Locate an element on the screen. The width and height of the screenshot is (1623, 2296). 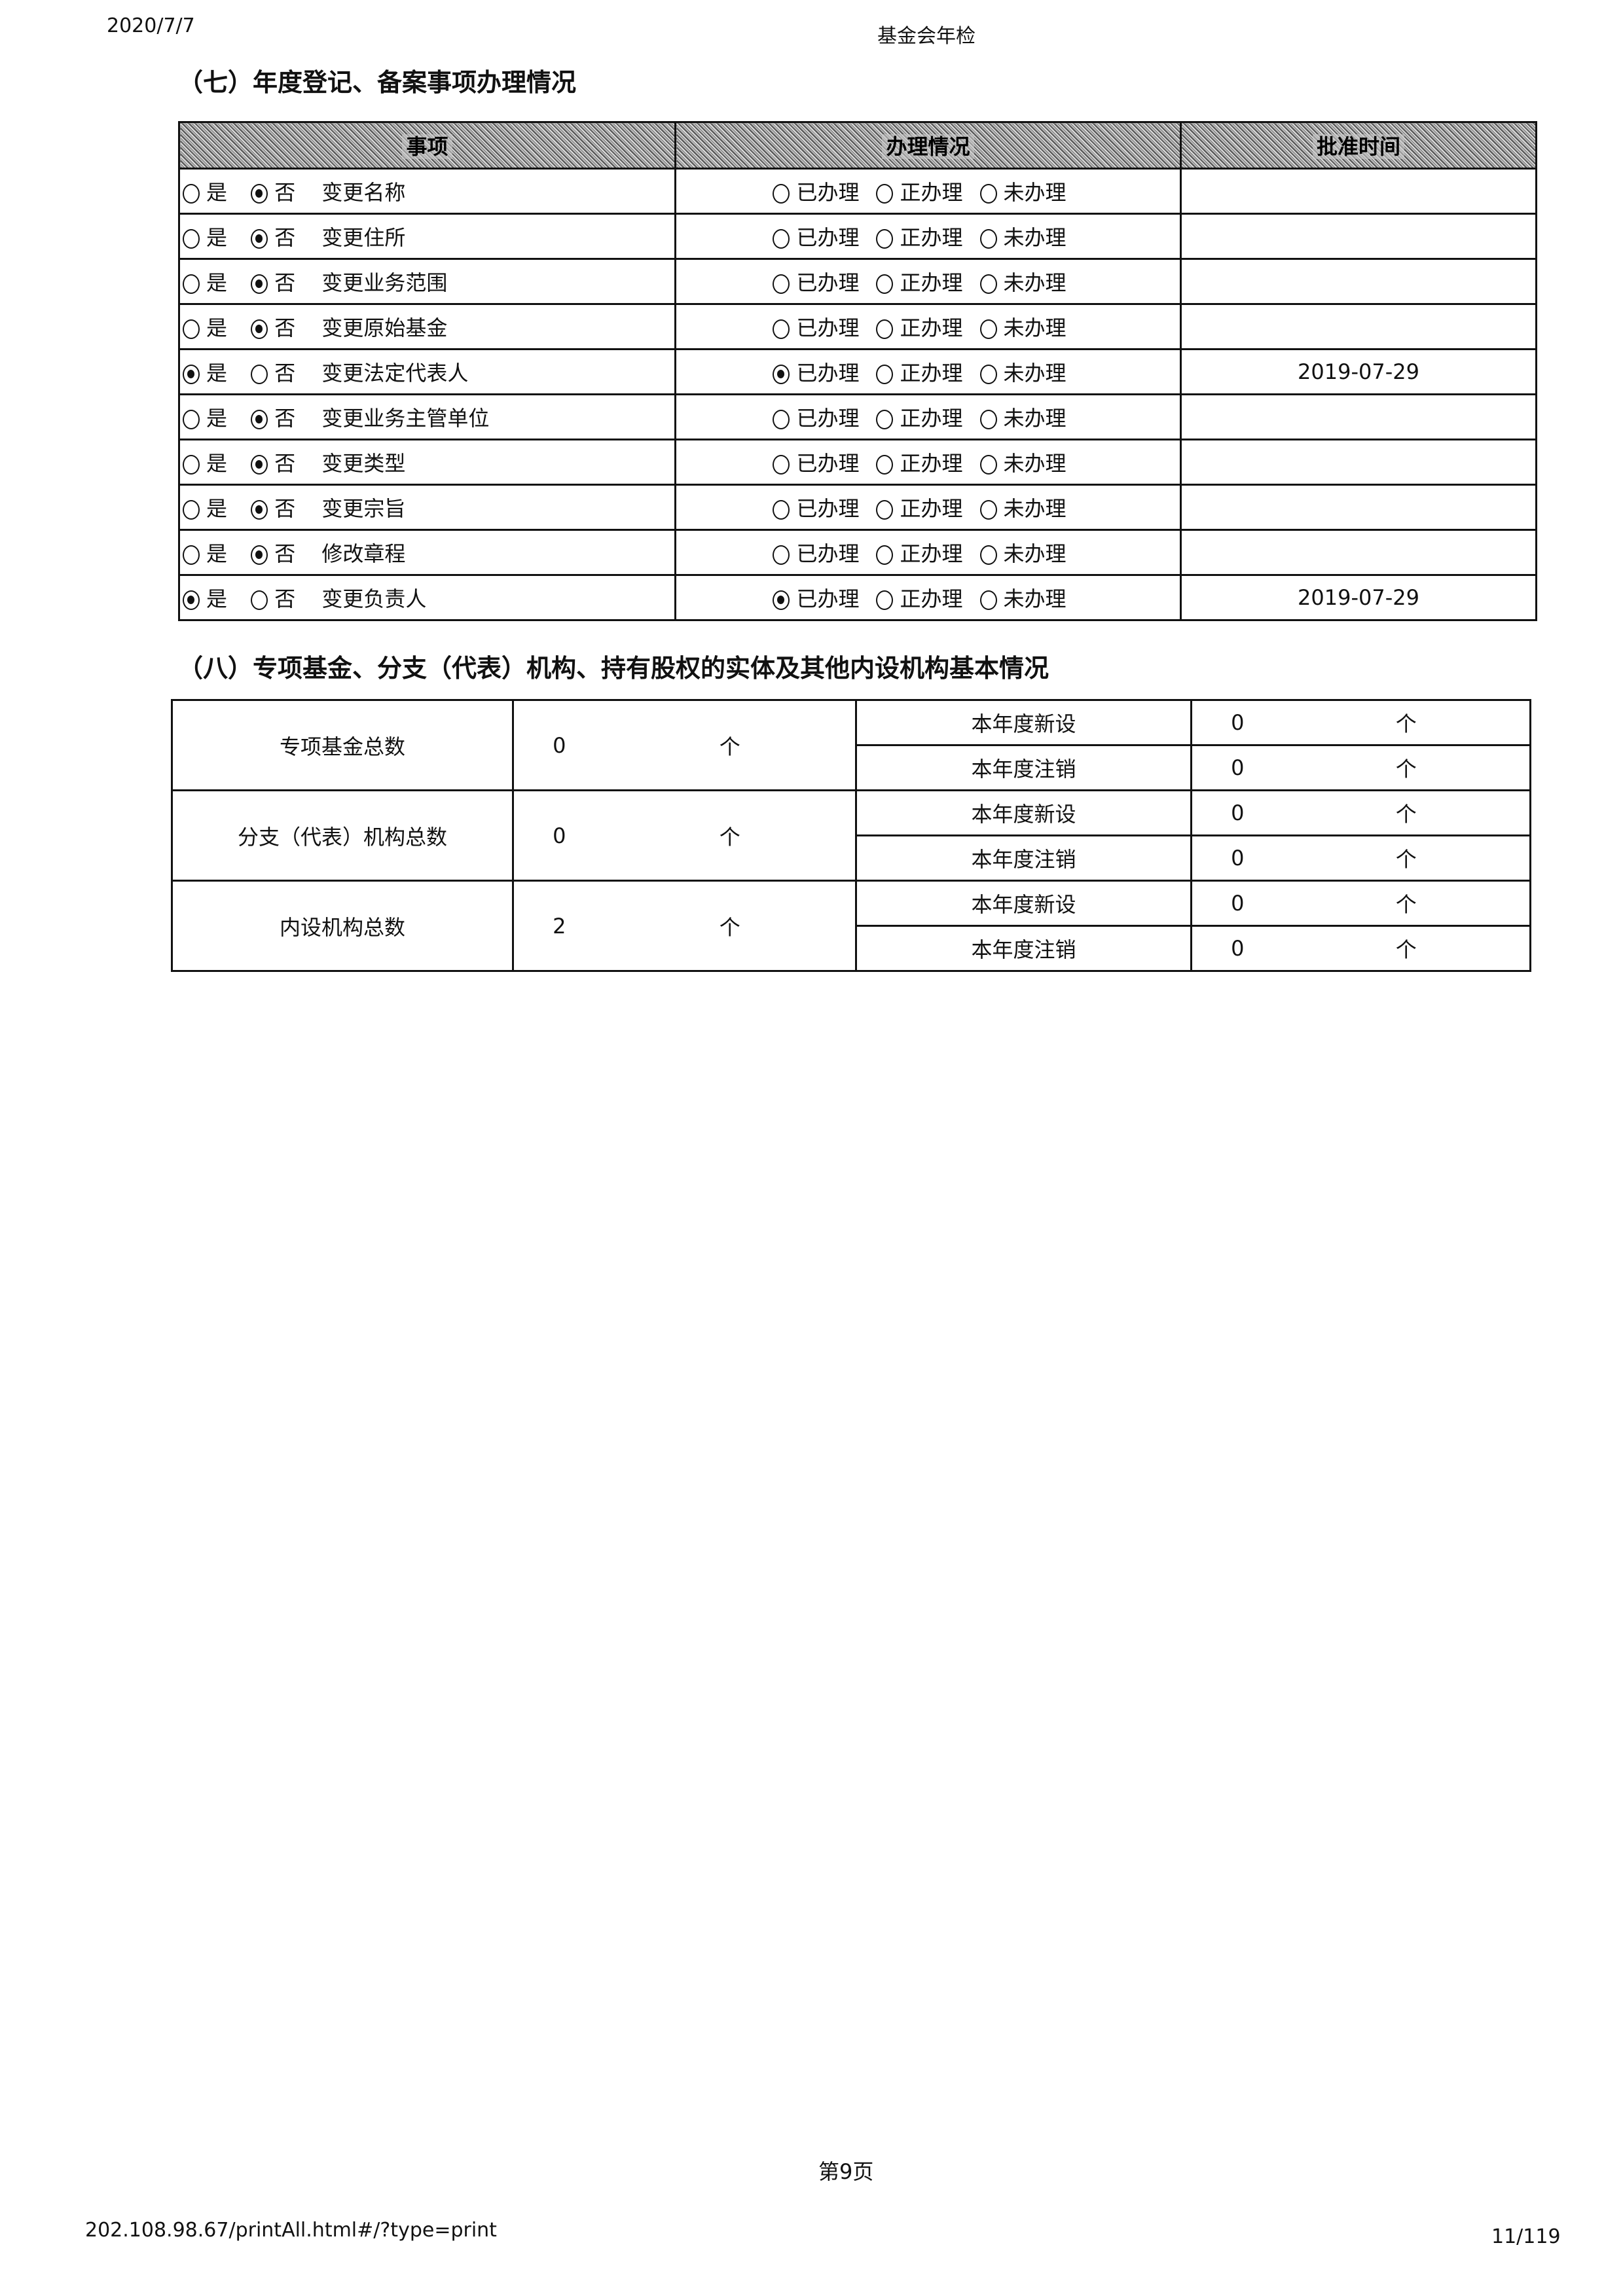
item-cell: 是 否 变更宗旨 is located at coordinates (427, 507).